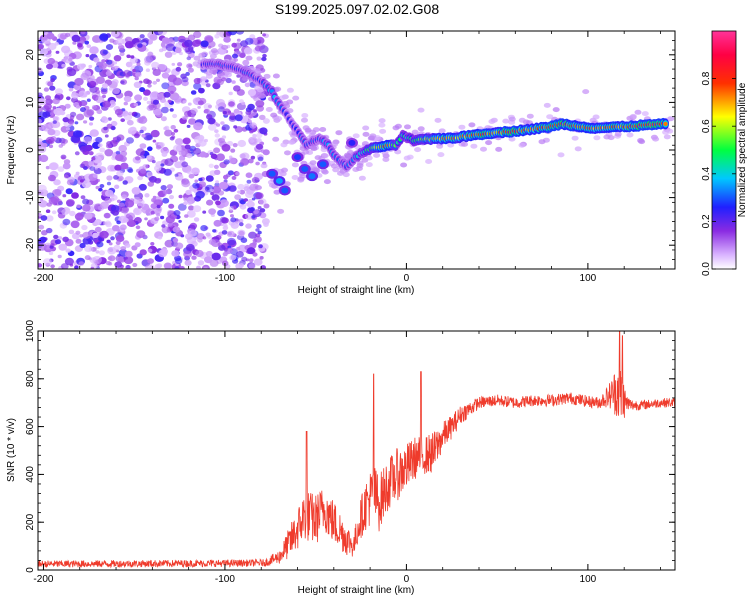  I want to click on spectrogram-xtick-label: 100, so click(588, 278).